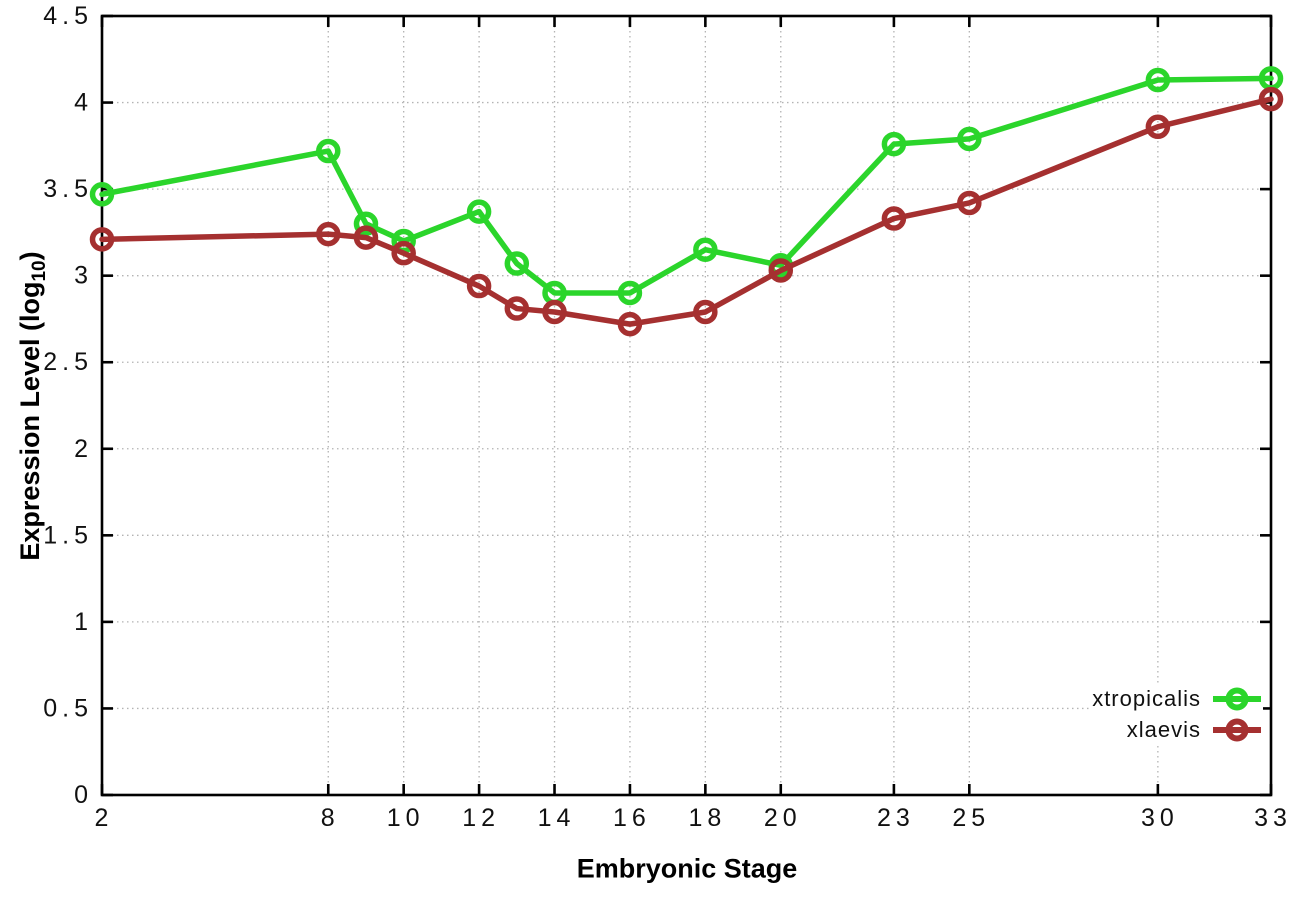  What do you see at coordinates (83, 449) in the screenshot?
I see `y-tick-label: 2` at bounding box center [83, 449].